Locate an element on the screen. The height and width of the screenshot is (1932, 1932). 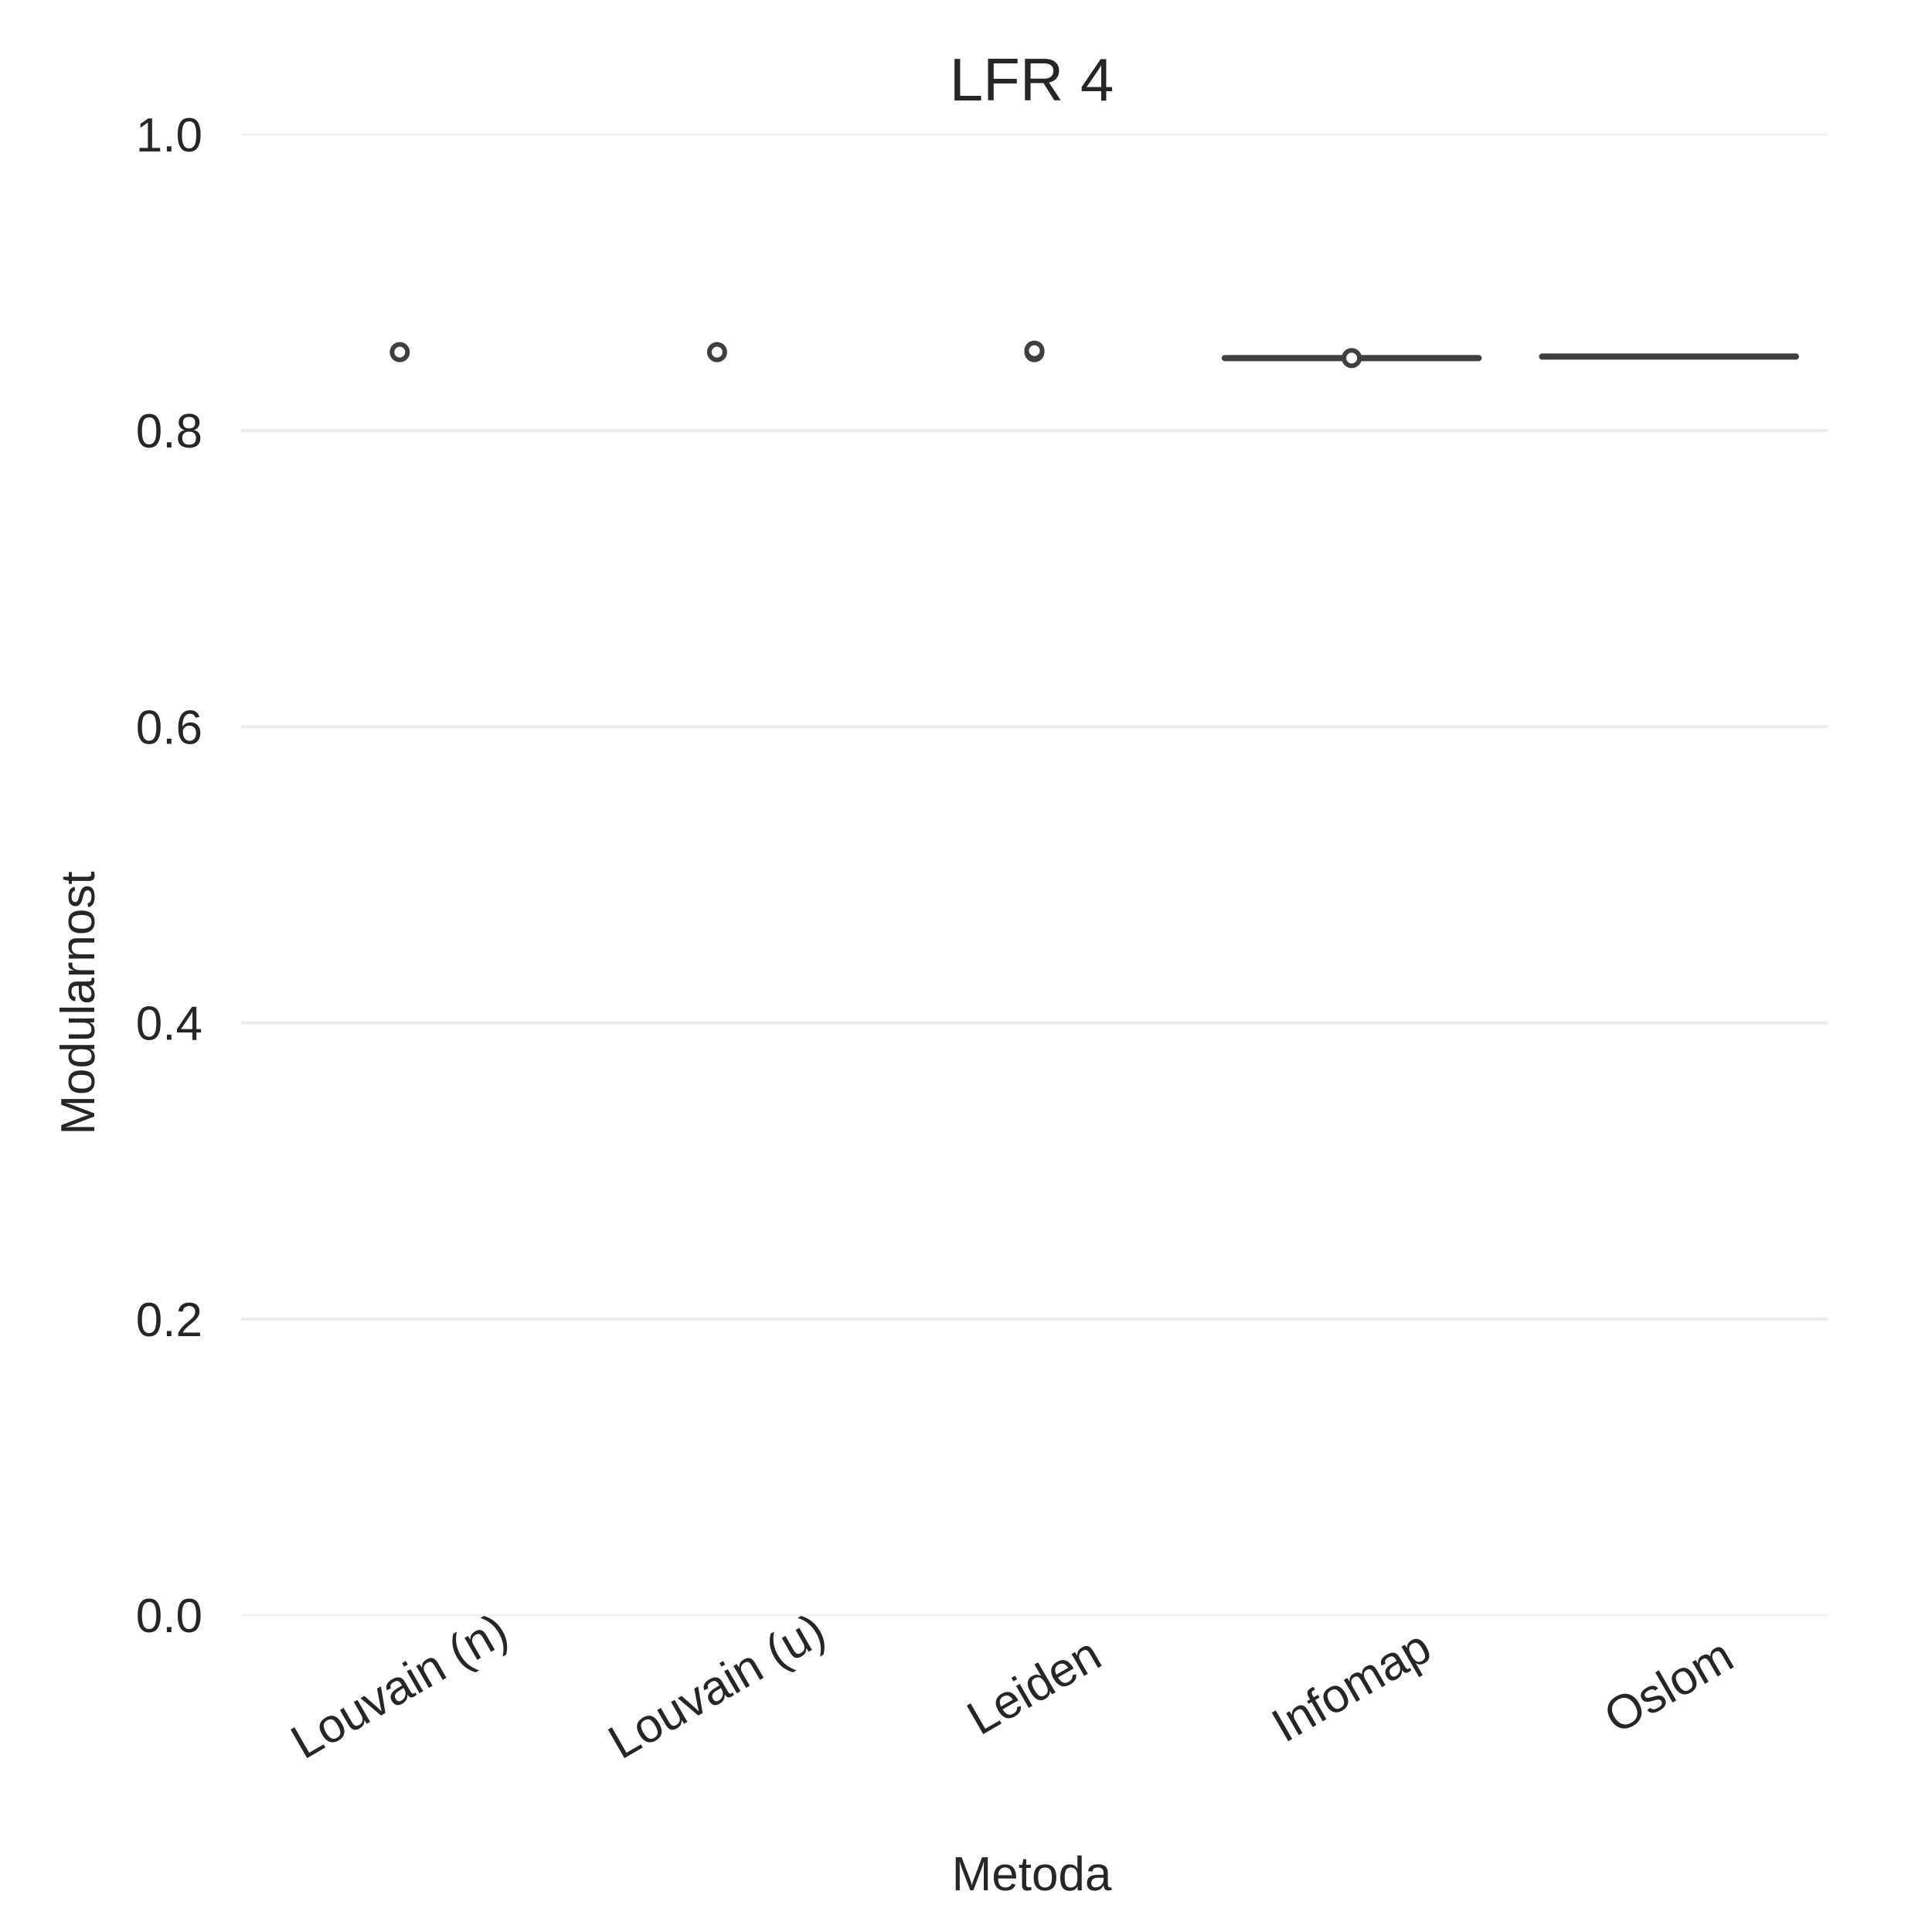
y-tick-label-0: 0.0 is located at coordinates (169, 1616).